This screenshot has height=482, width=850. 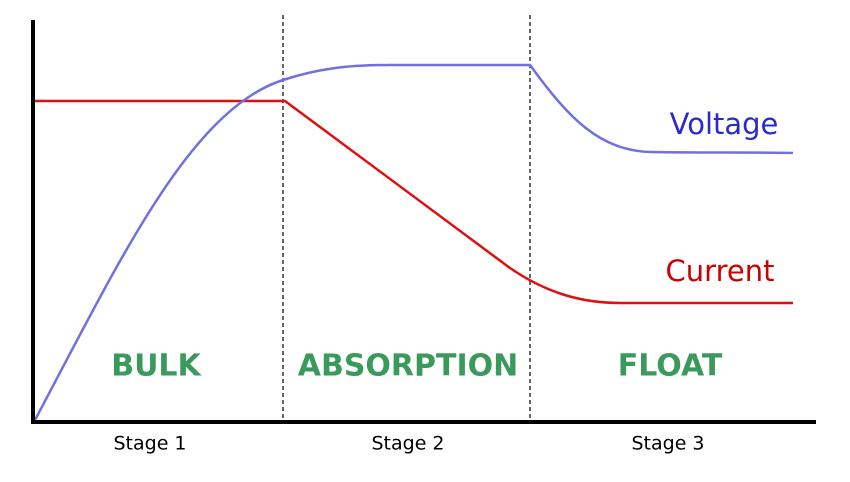 What do you see at coordinates (408, 366) in the screenshot?
I see `stage-name: ABSORPTION` at bounding box center [408, 366].